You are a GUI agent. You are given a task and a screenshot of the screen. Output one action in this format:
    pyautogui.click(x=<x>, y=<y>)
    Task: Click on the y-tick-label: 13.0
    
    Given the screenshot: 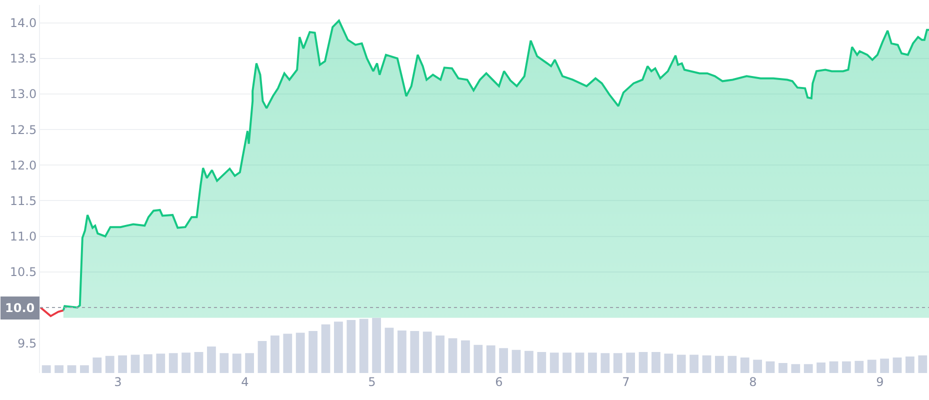 What is the action you would take?
    pyautogui.click(x=23, y=94)
    